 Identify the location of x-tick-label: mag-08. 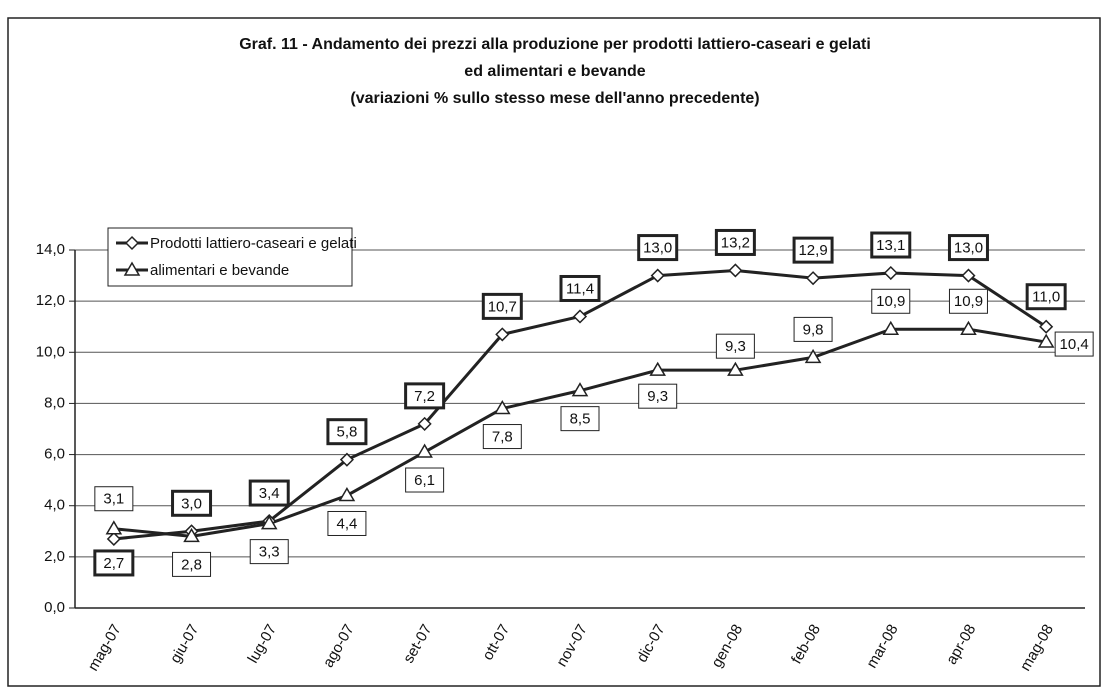
(1037, 647).